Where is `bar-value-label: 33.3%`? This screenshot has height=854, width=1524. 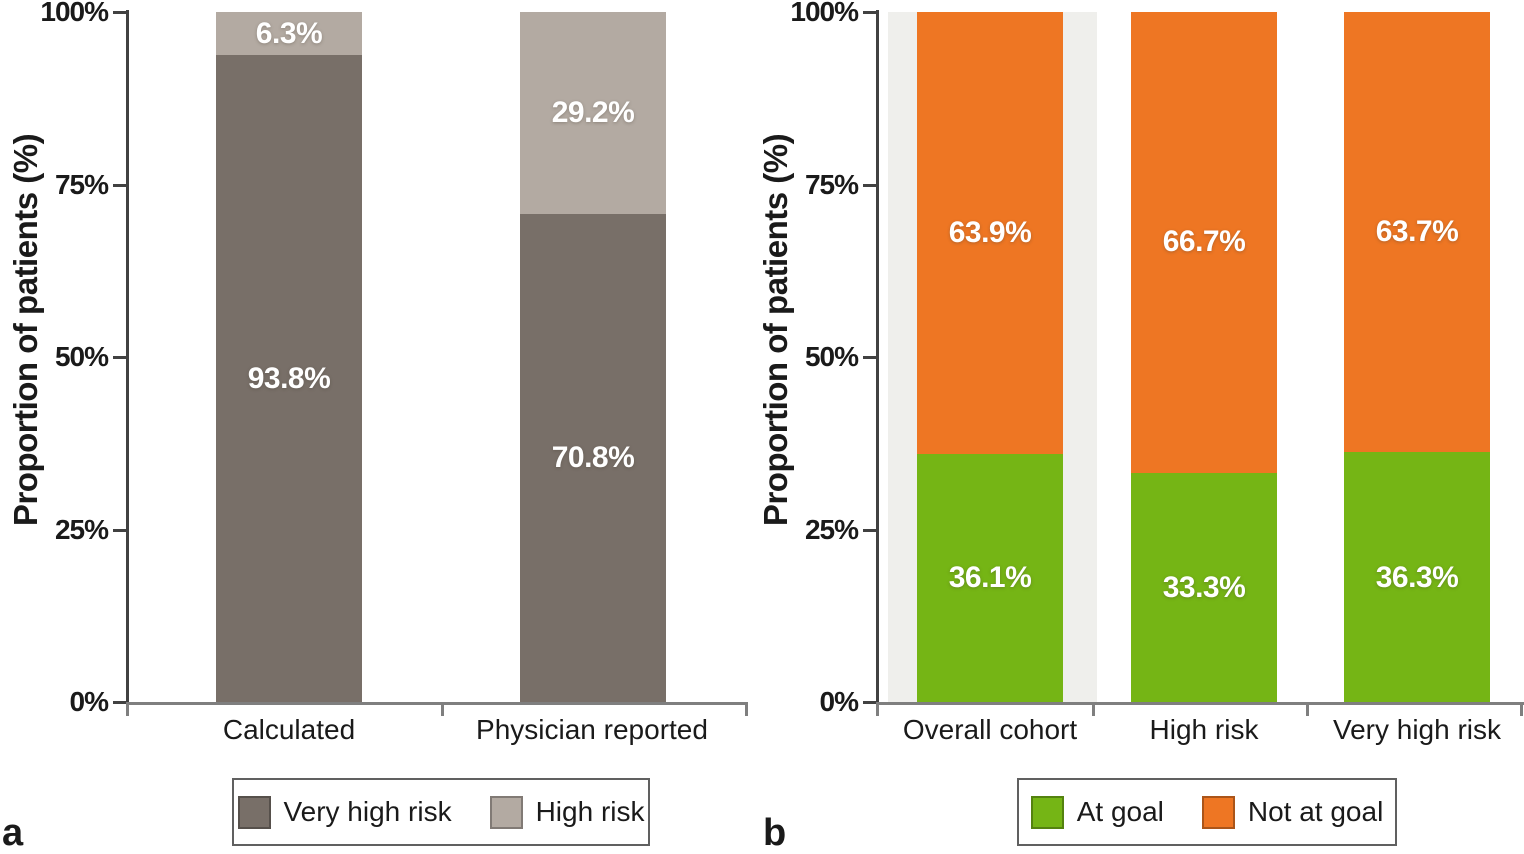
bar-value-label: 33.3% is located at coordinates (1204, 587).